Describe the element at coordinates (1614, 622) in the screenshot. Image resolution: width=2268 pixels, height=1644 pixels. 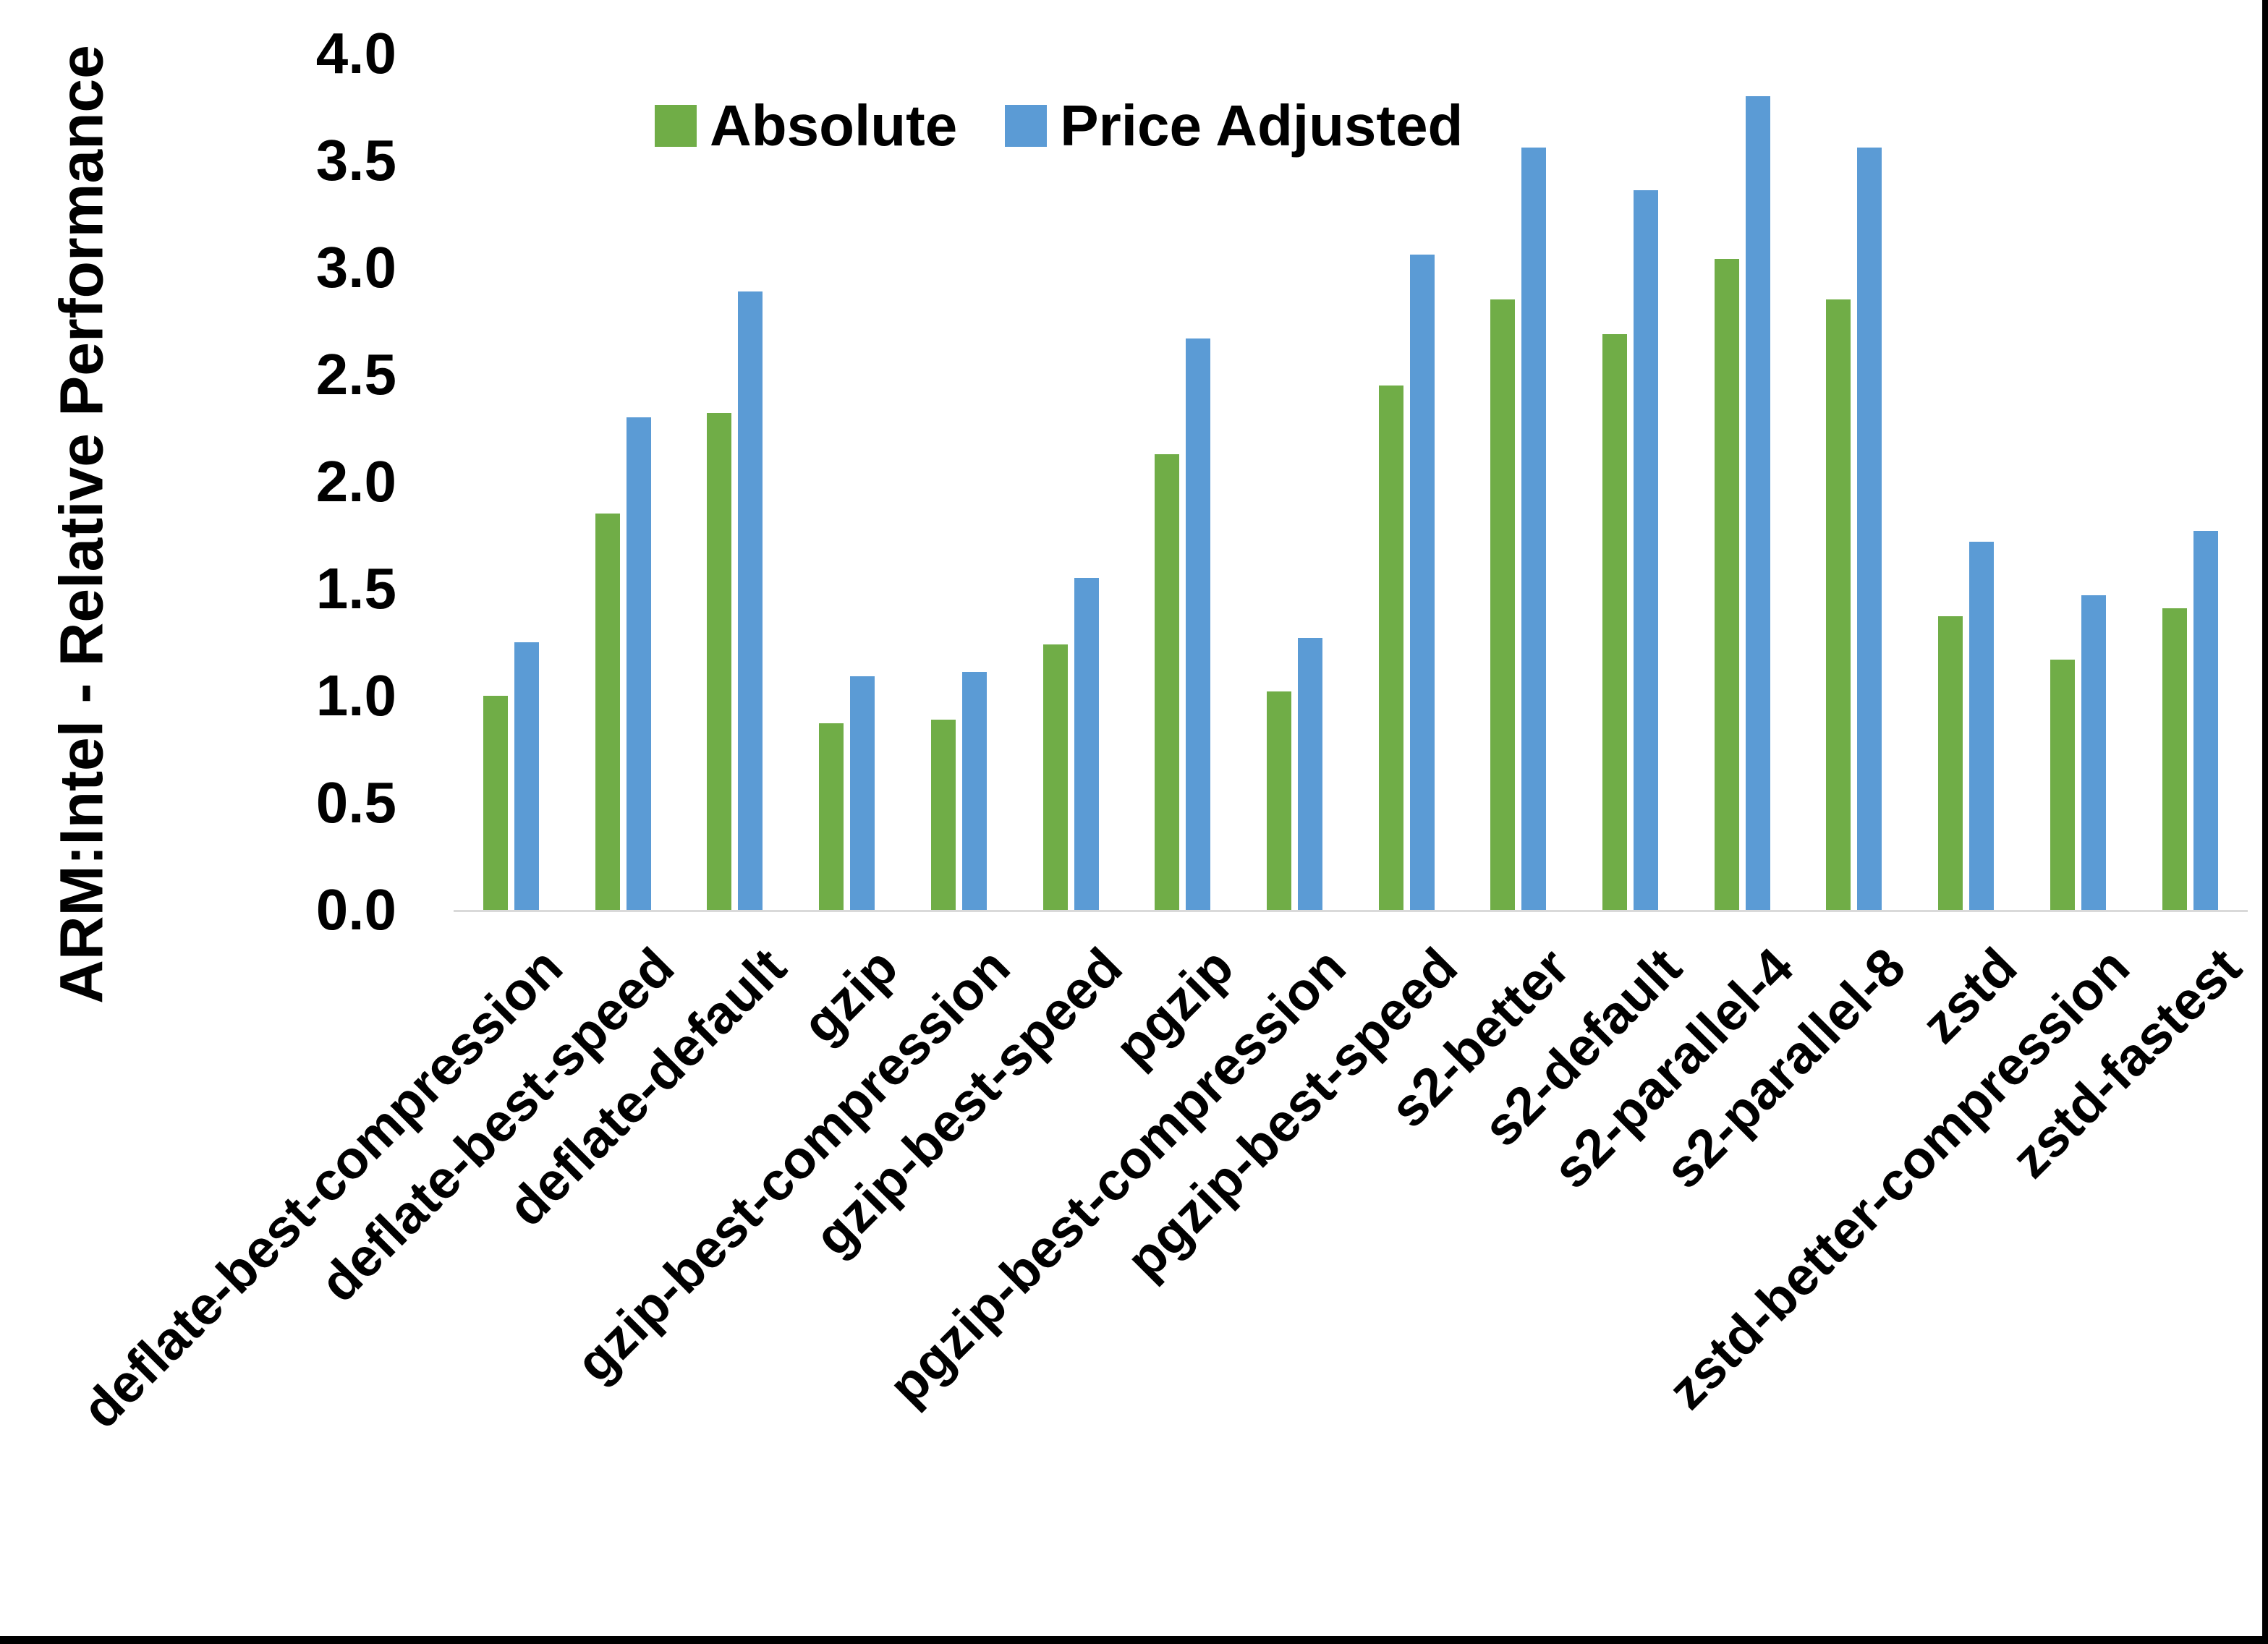
I see `bar-absolute-s2-default` at that location.